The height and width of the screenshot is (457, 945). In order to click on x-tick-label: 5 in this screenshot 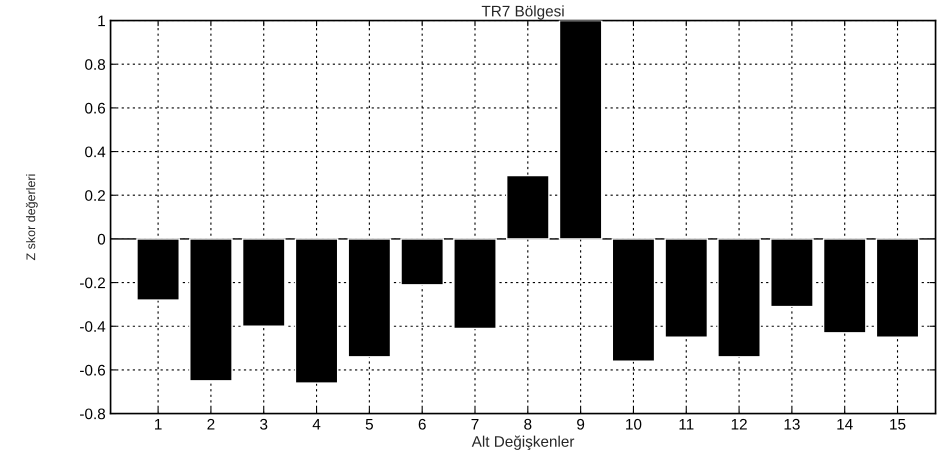, I will do `click(369, 424)`.